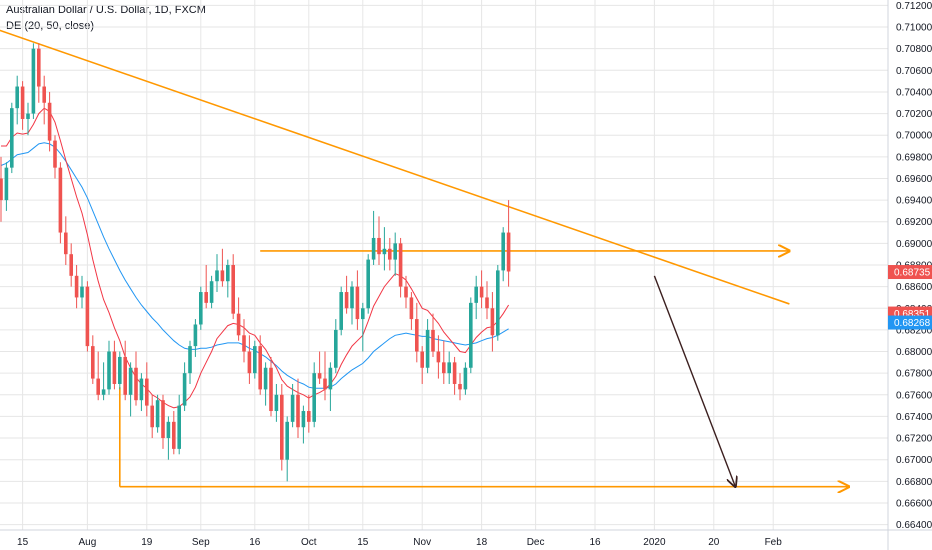 Image resolution: width=932 pixels, height=550 pixels. I want to click on price-tick-label: 0.71000, so click(914, 28).